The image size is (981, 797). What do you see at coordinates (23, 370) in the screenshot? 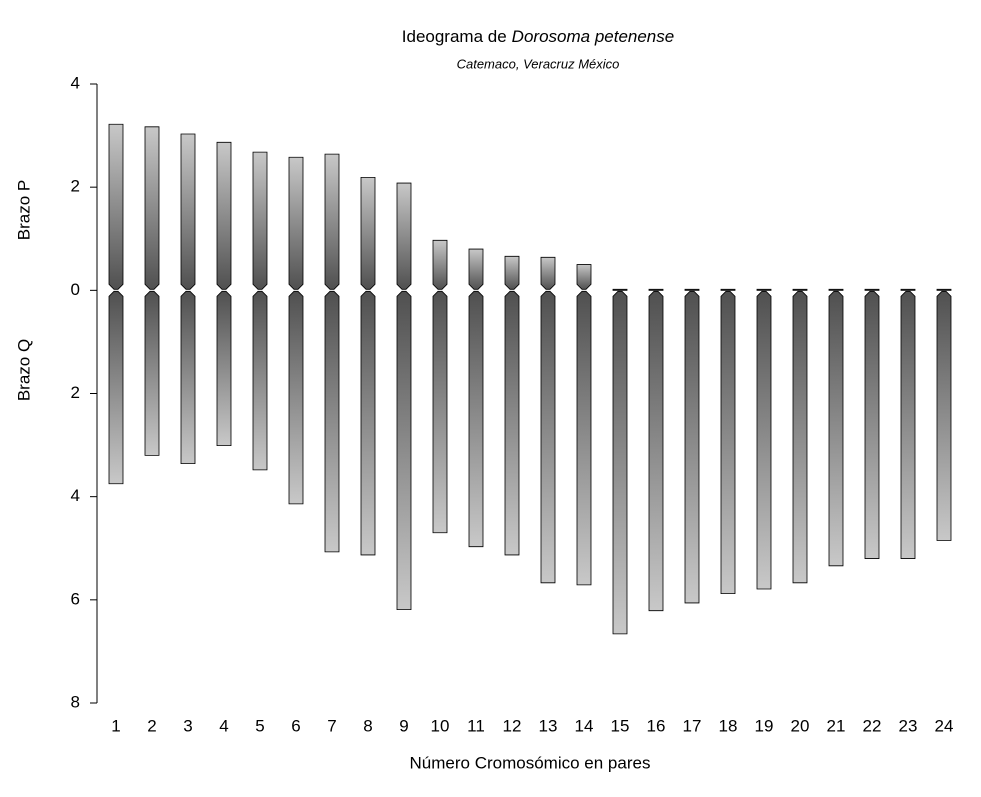
I see `y-axis-label: Brazo Q` at bounding box center [23, 370].